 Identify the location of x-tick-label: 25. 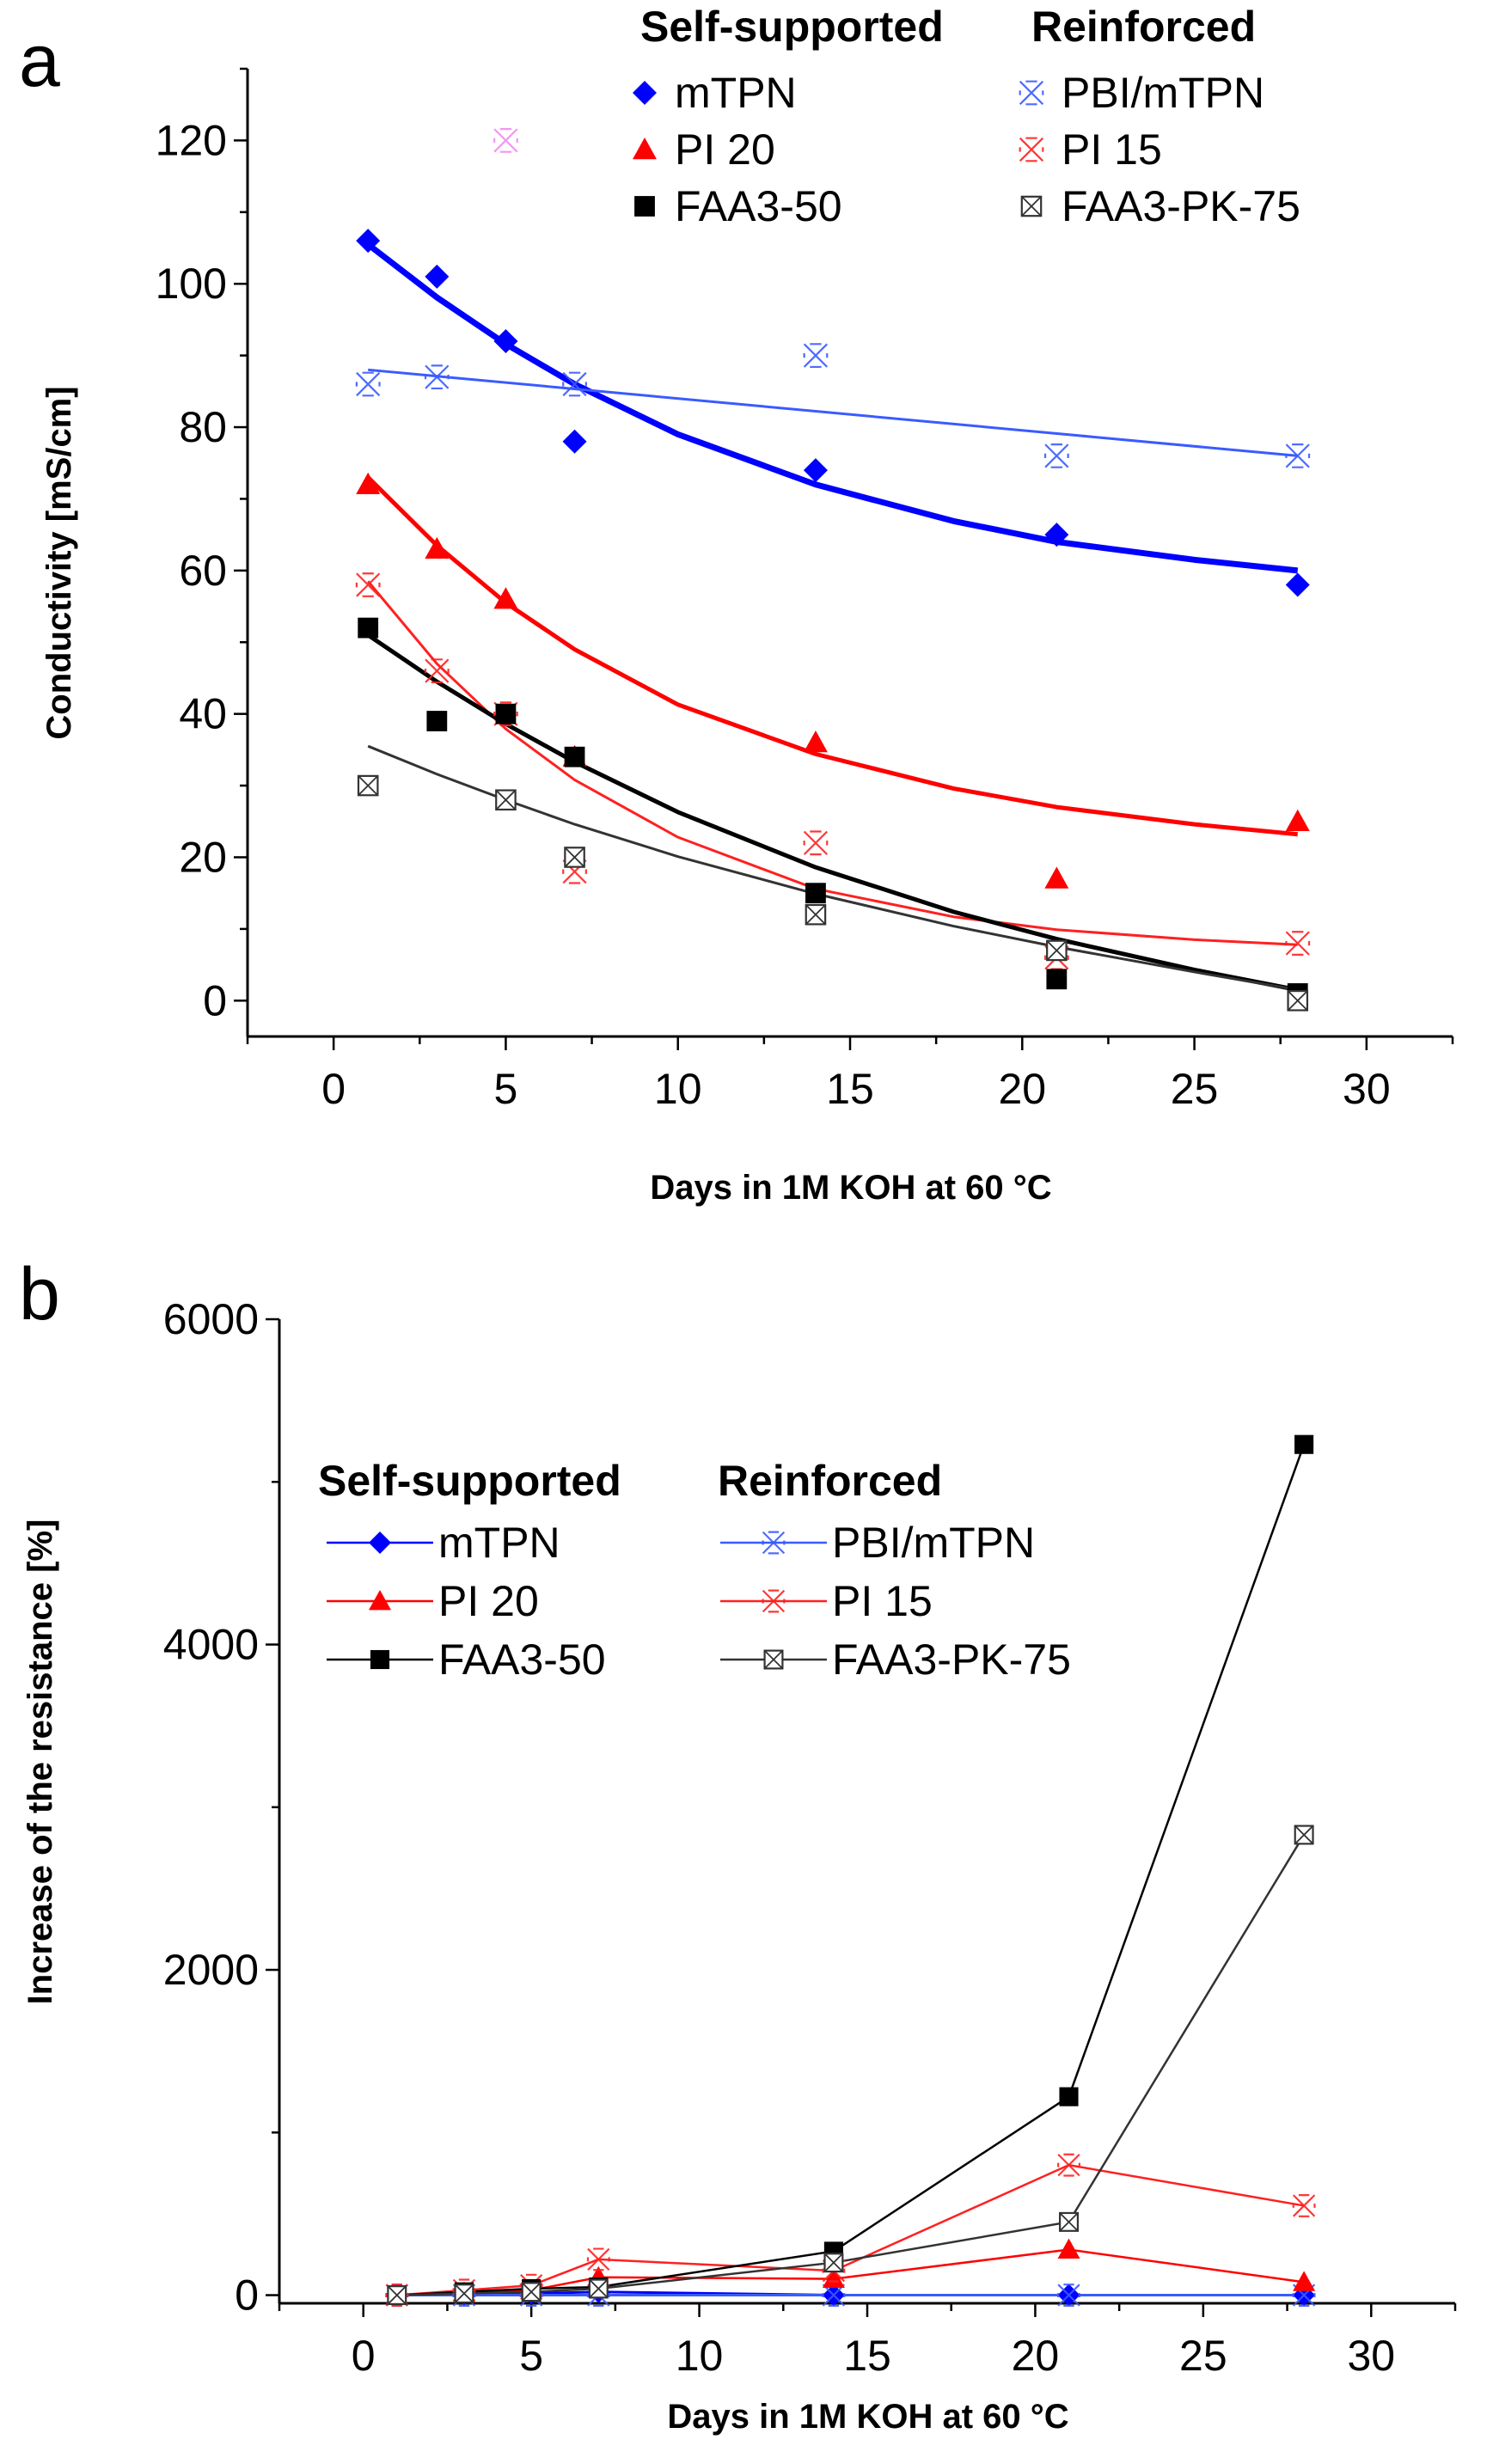
(1195, 1089).